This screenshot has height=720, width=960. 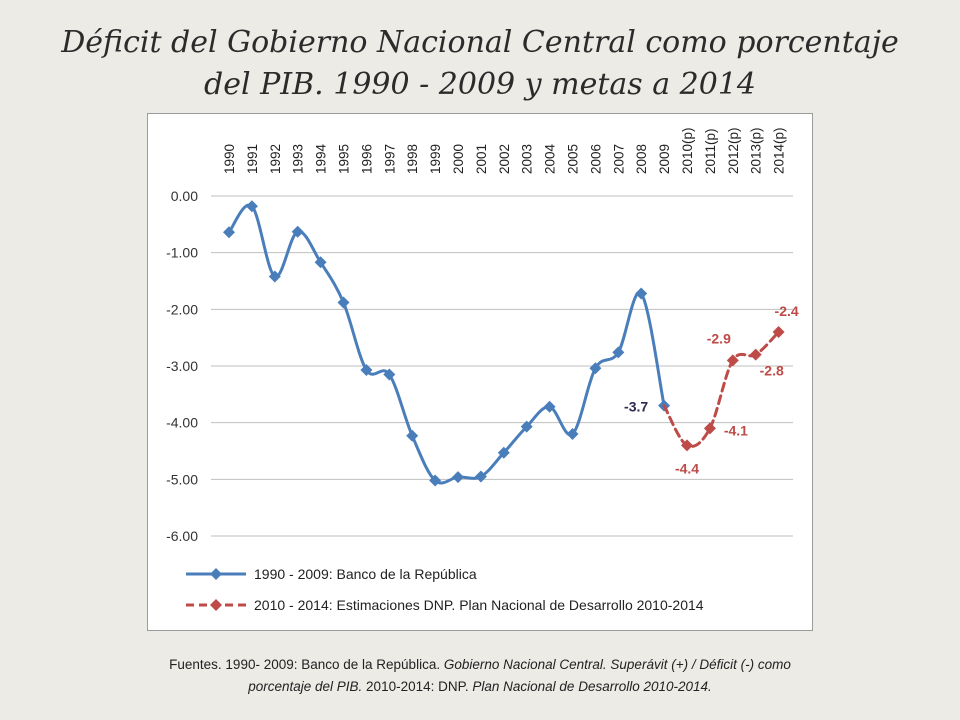 I want to click on x-tick-label: 1992, so click(x=275, y=159).